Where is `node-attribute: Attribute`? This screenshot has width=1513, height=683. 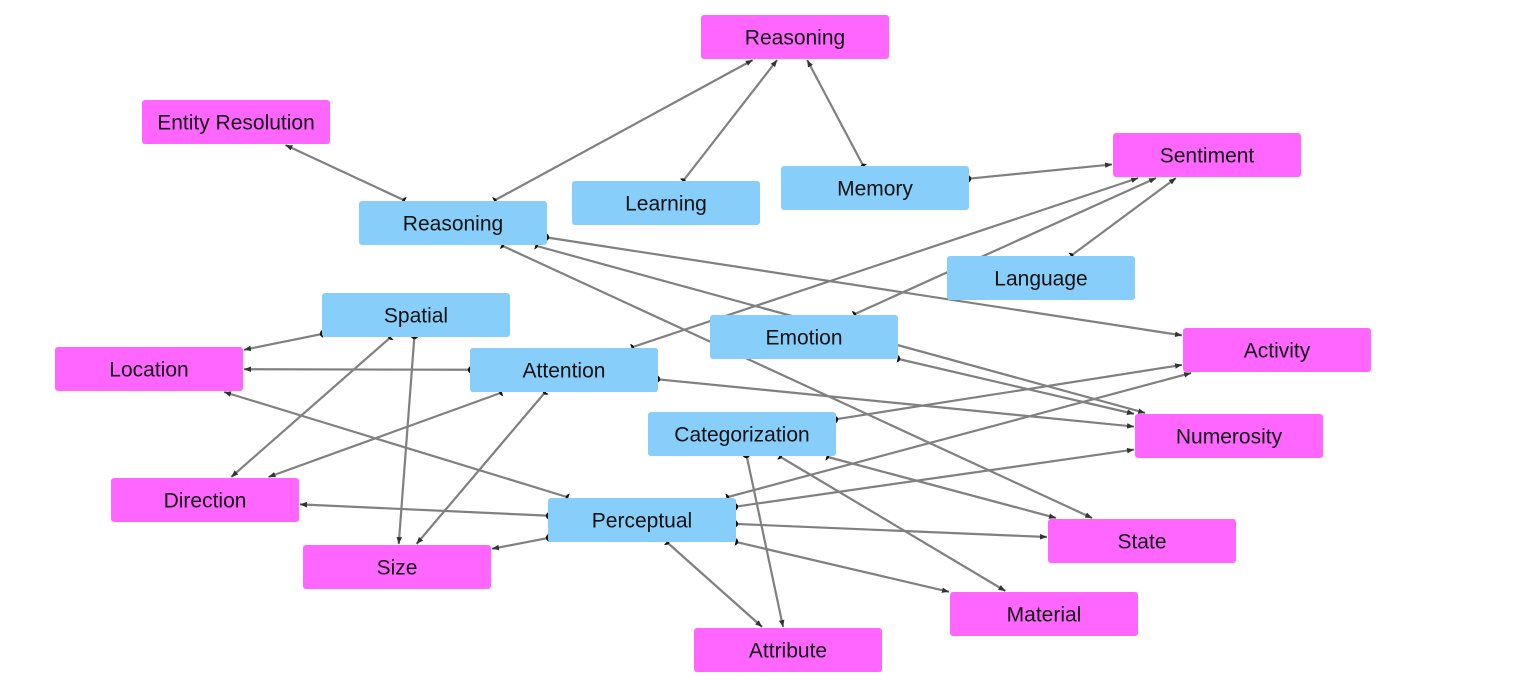
node-attribute: Attribute is located at coordinates (788, 650).